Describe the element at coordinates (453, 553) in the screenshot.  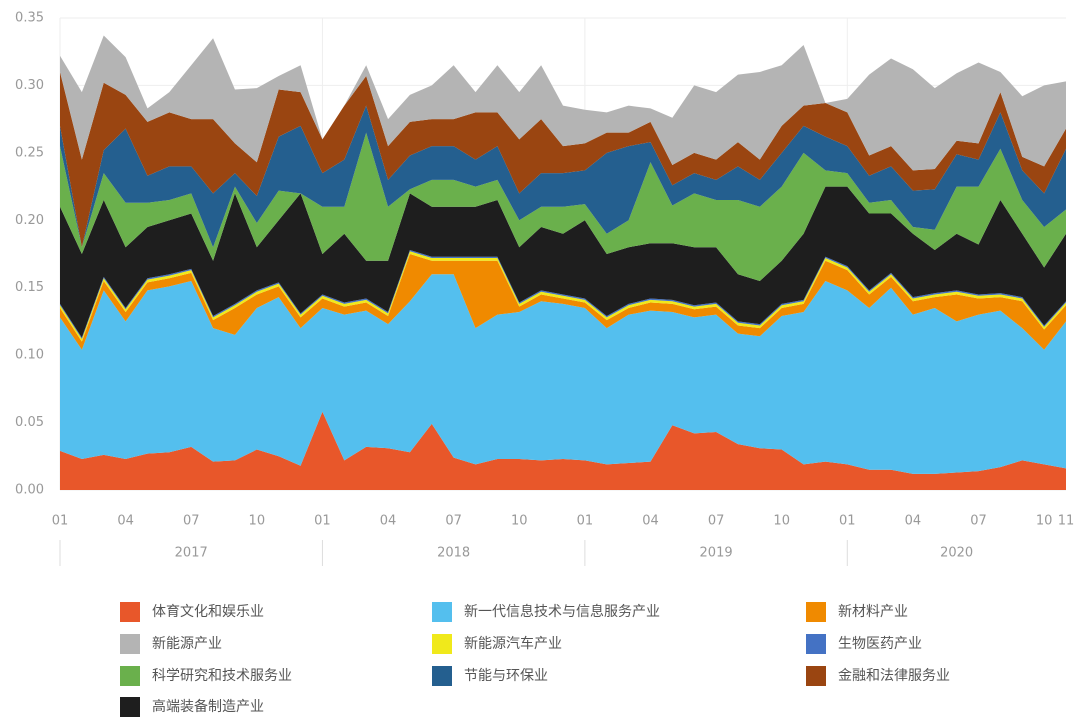
I see `year-label: 2018` at that location.